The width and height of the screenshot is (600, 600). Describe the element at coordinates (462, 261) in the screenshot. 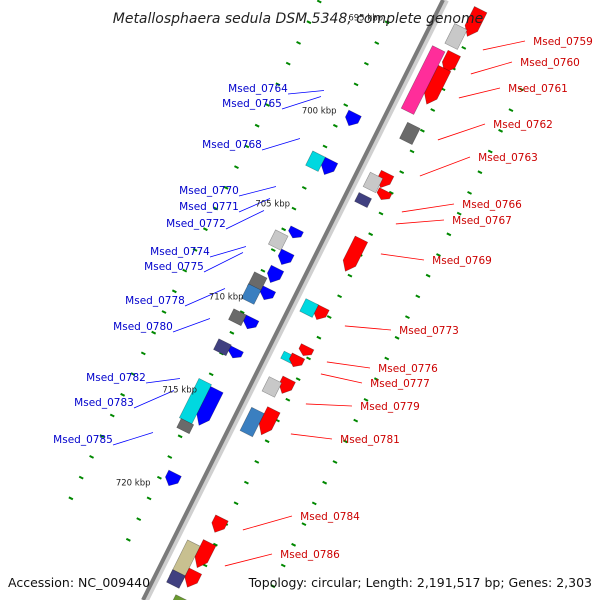

I see `forward-gene-label: Msed_0769` at that location.